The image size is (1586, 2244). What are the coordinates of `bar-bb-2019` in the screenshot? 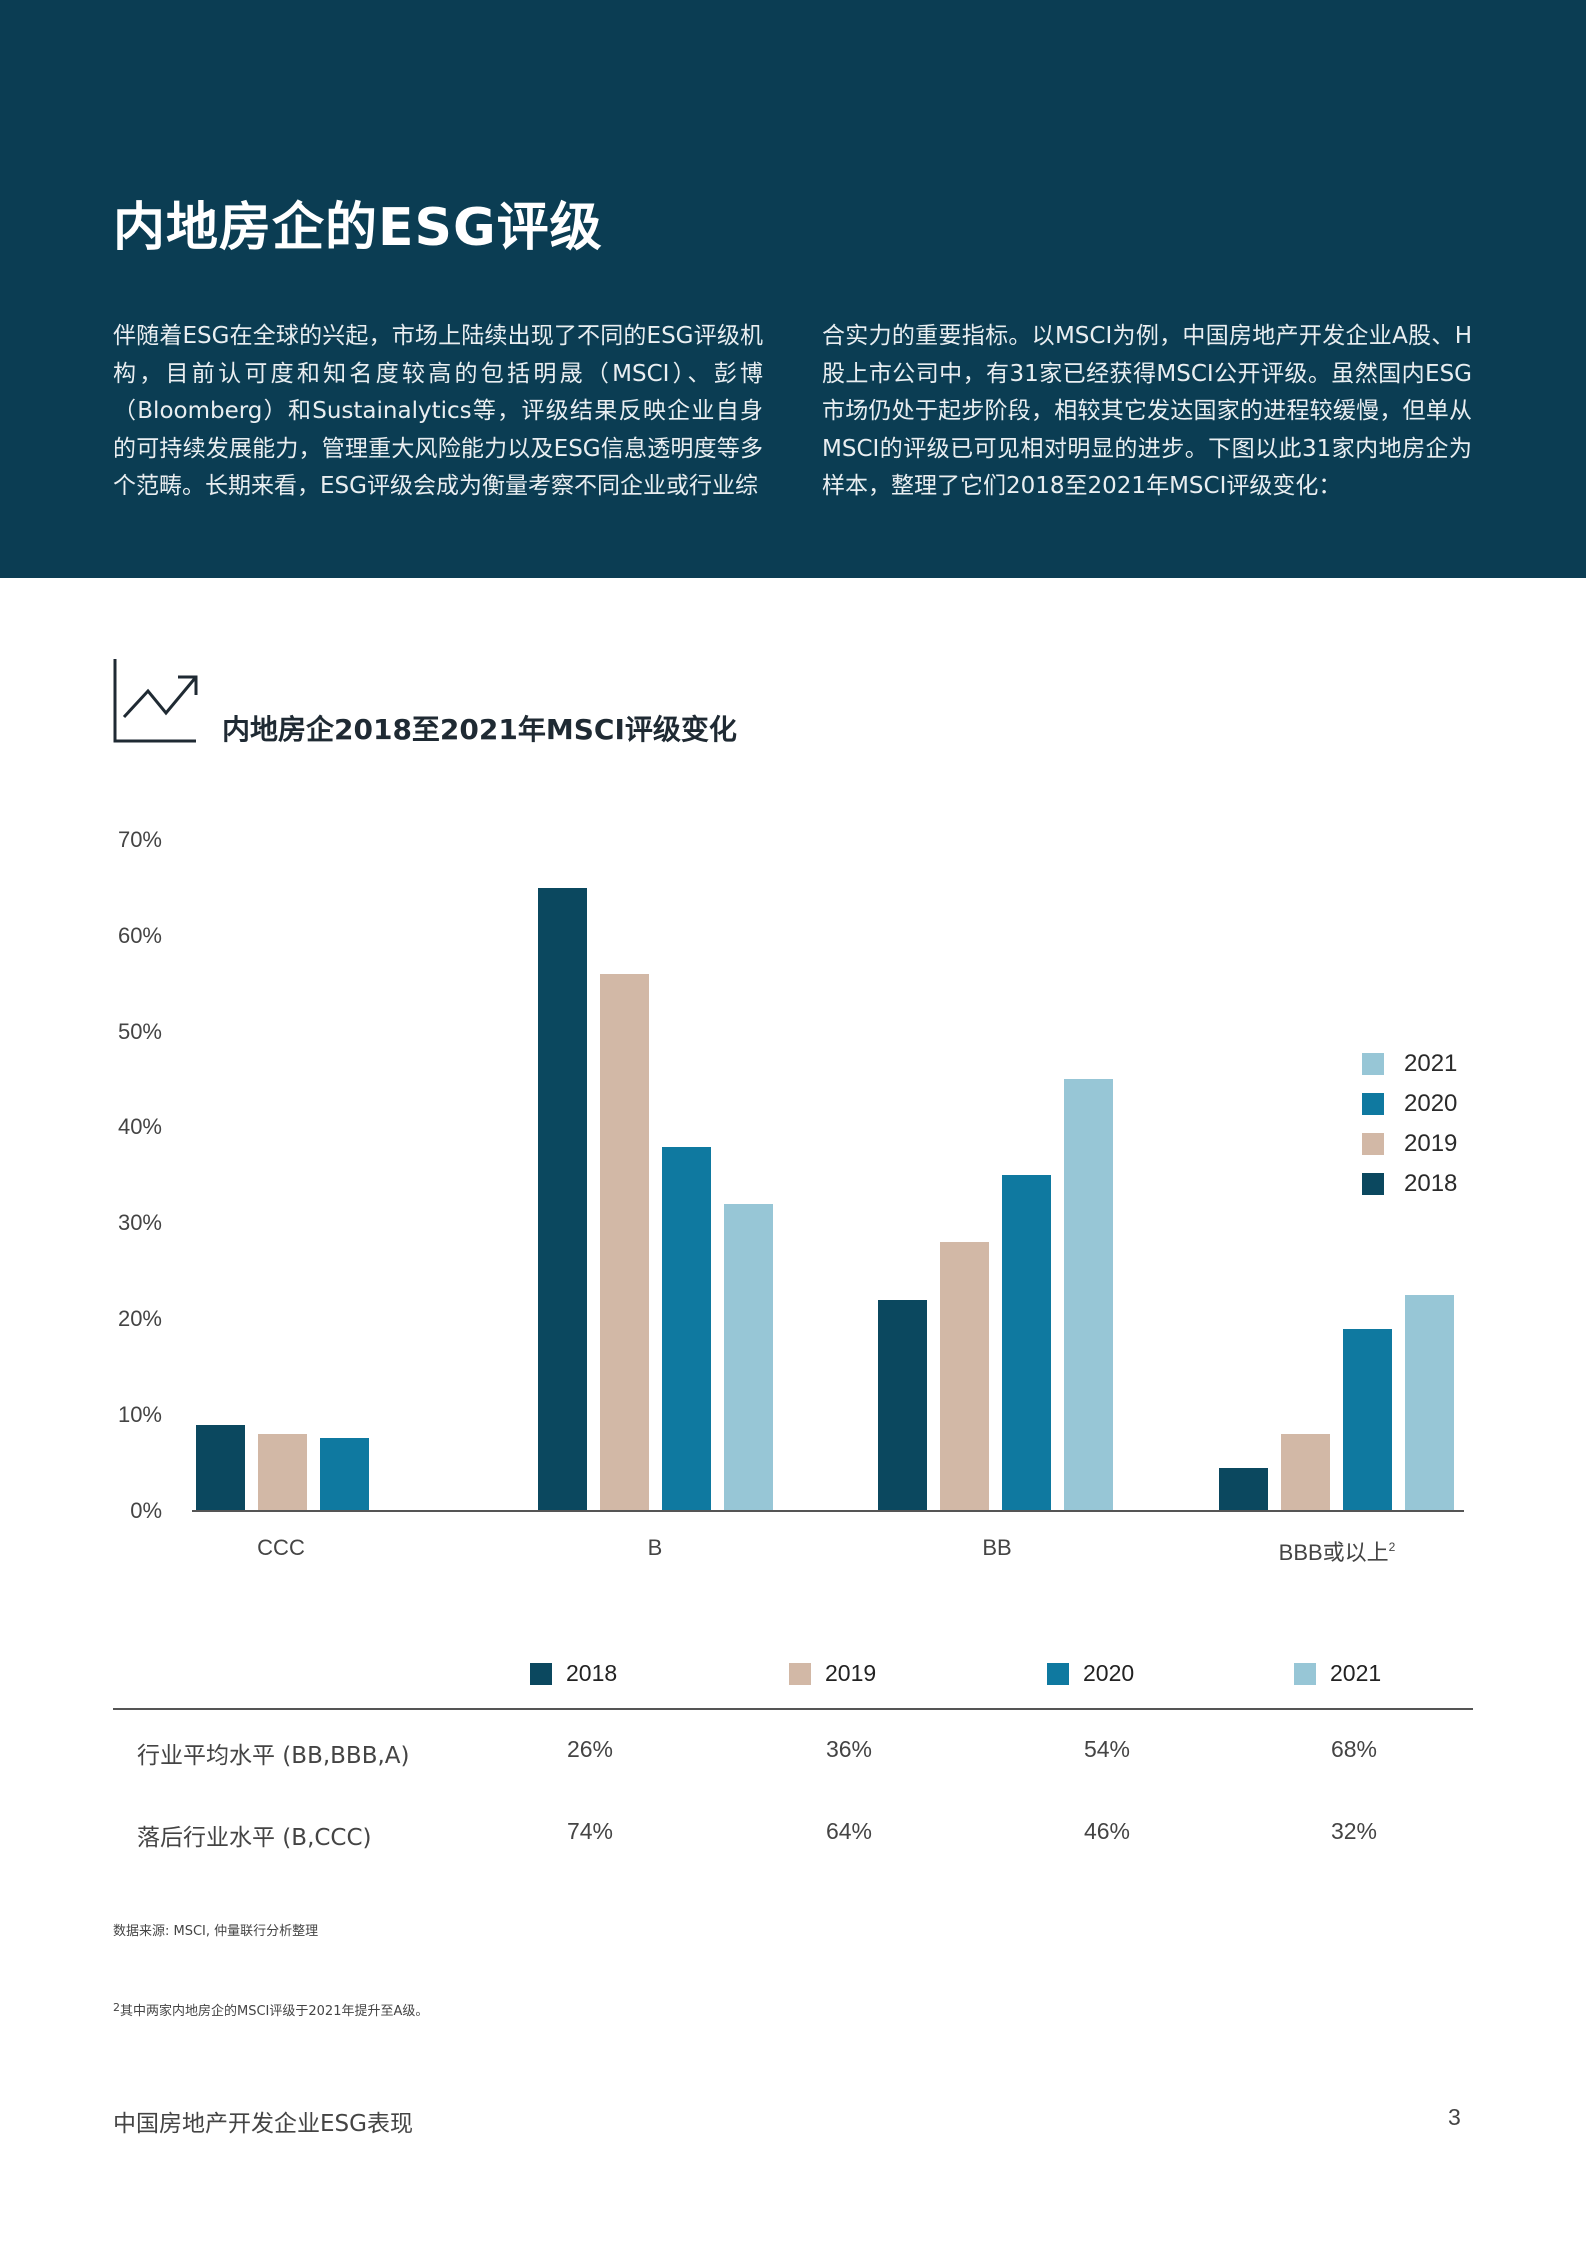 It's located at (964, 1376).